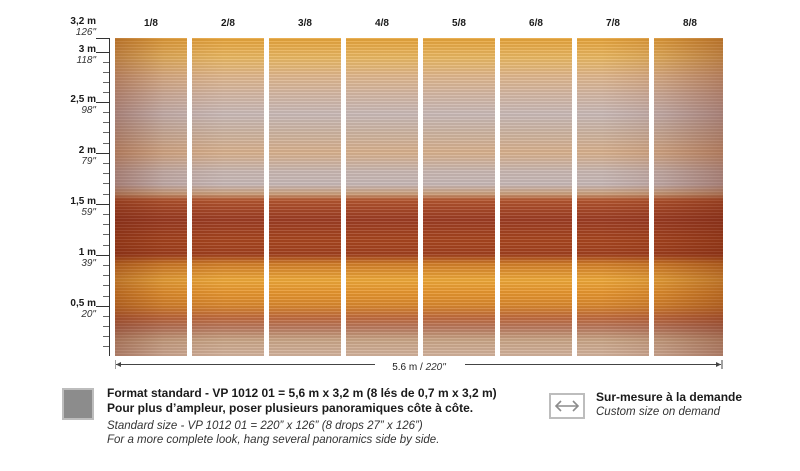 Image resolution: width=800 pixels, height=471 pixels. What do you see at coordinates (435, 367) in the screenshot?
I see `width-in: 220"` at bounding box center [435, 367].